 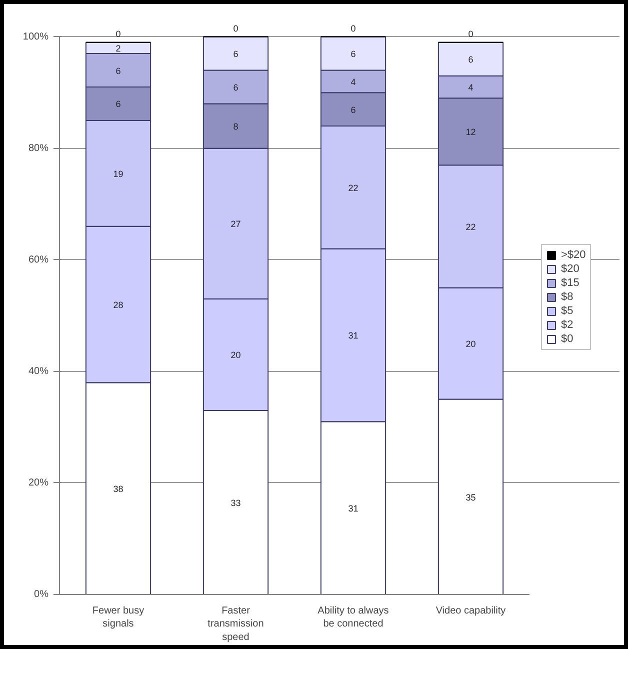 What do you see at coordinates (118, 173) in the screenshot?
I see `data-label: 19` at bounding box center [118, 173].